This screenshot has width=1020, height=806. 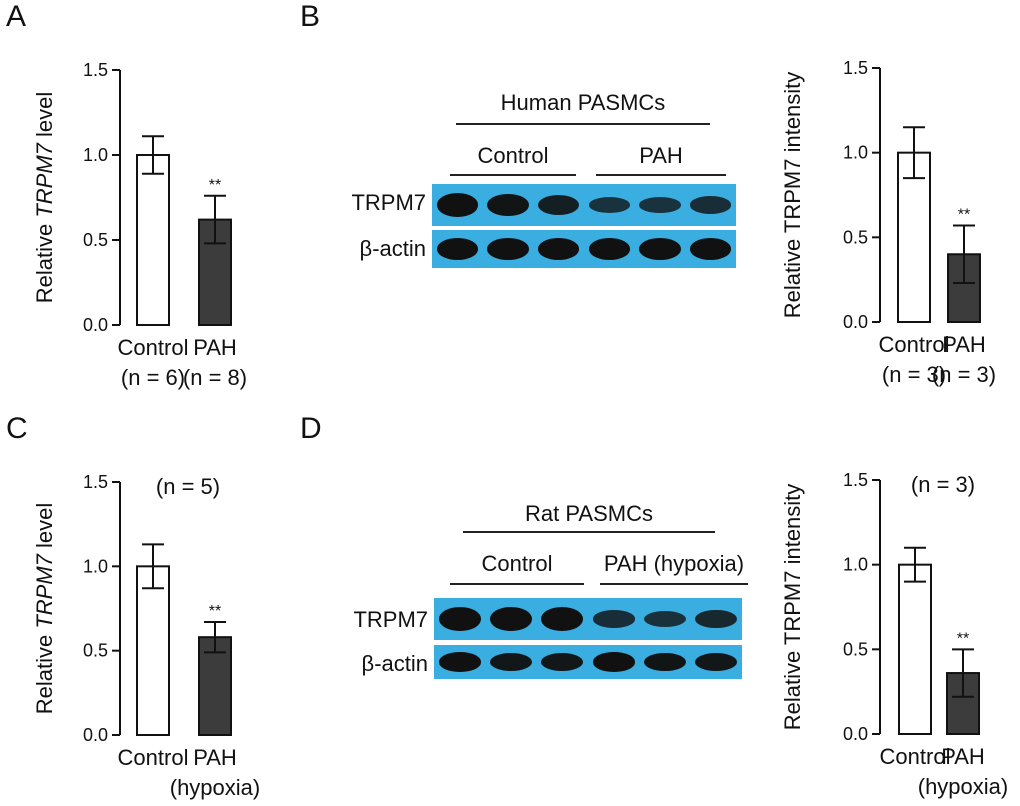 I want to click on x-category-label: (n = 8), so click(x=215, y=377).